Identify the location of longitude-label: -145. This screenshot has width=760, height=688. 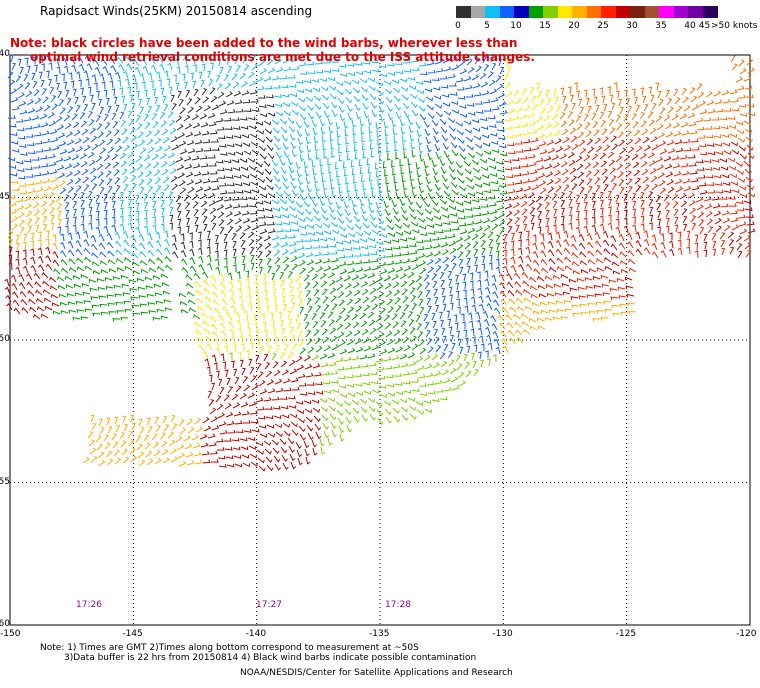
(132, 634).